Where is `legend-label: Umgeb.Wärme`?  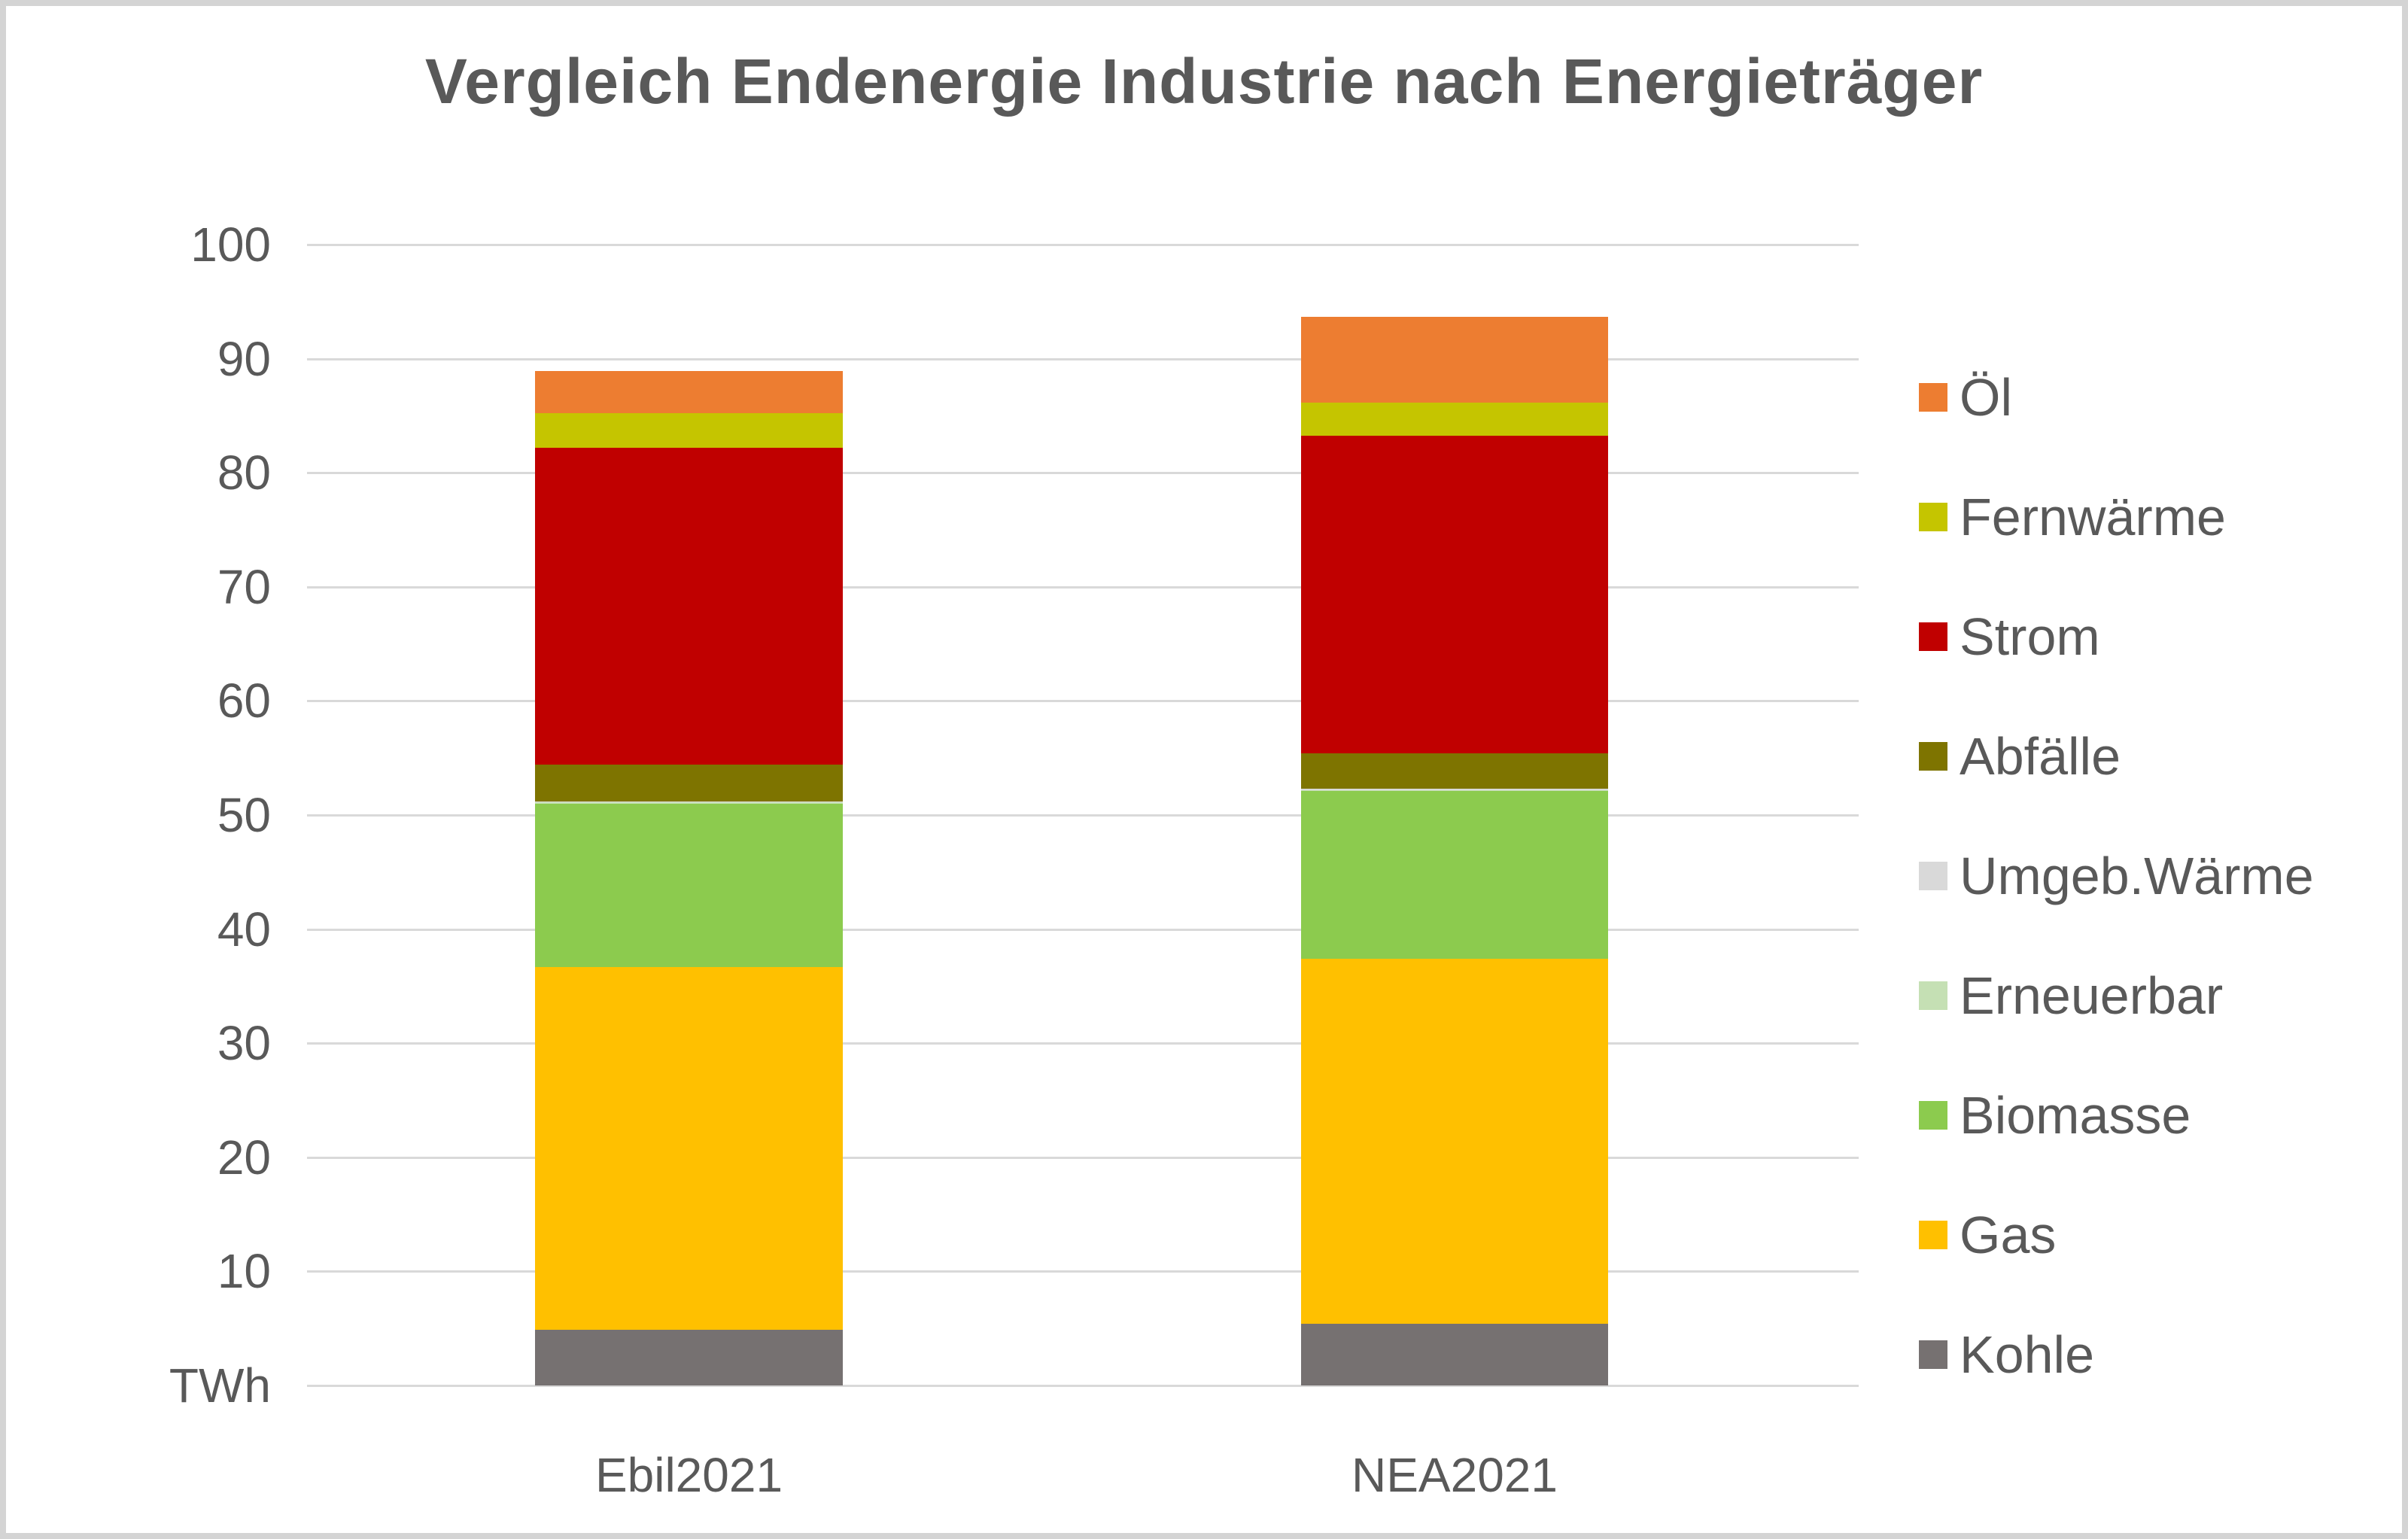
legend-label: Umgeb.Wärme is located at coordinates (2137, 876).